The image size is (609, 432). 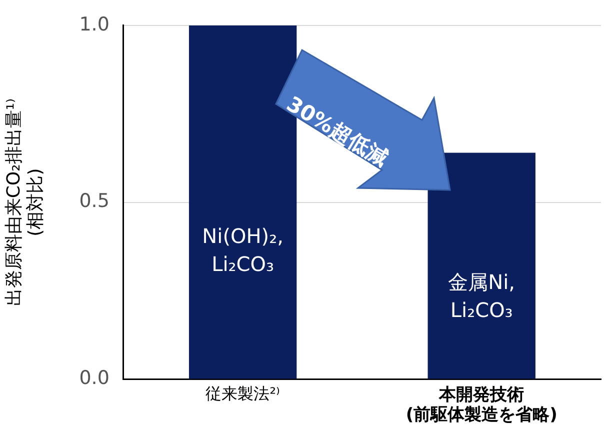 I want to click on y-tick-label: 0.0, so click(x=94, y=378).